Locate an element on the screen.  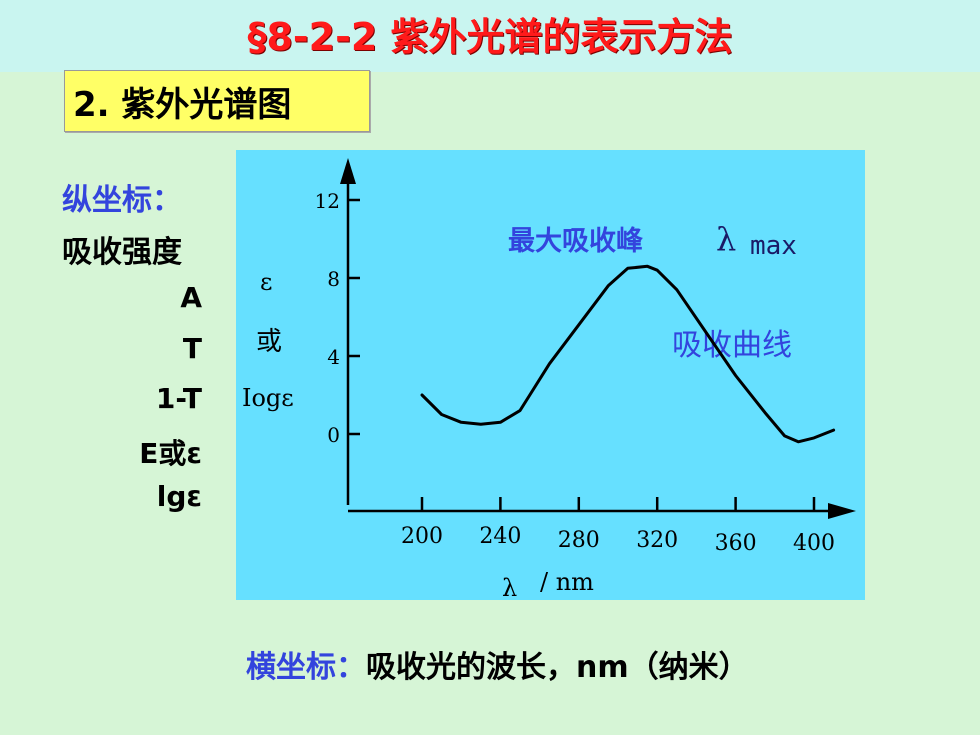
y-item-t: T is located at coordinates (192, 348).